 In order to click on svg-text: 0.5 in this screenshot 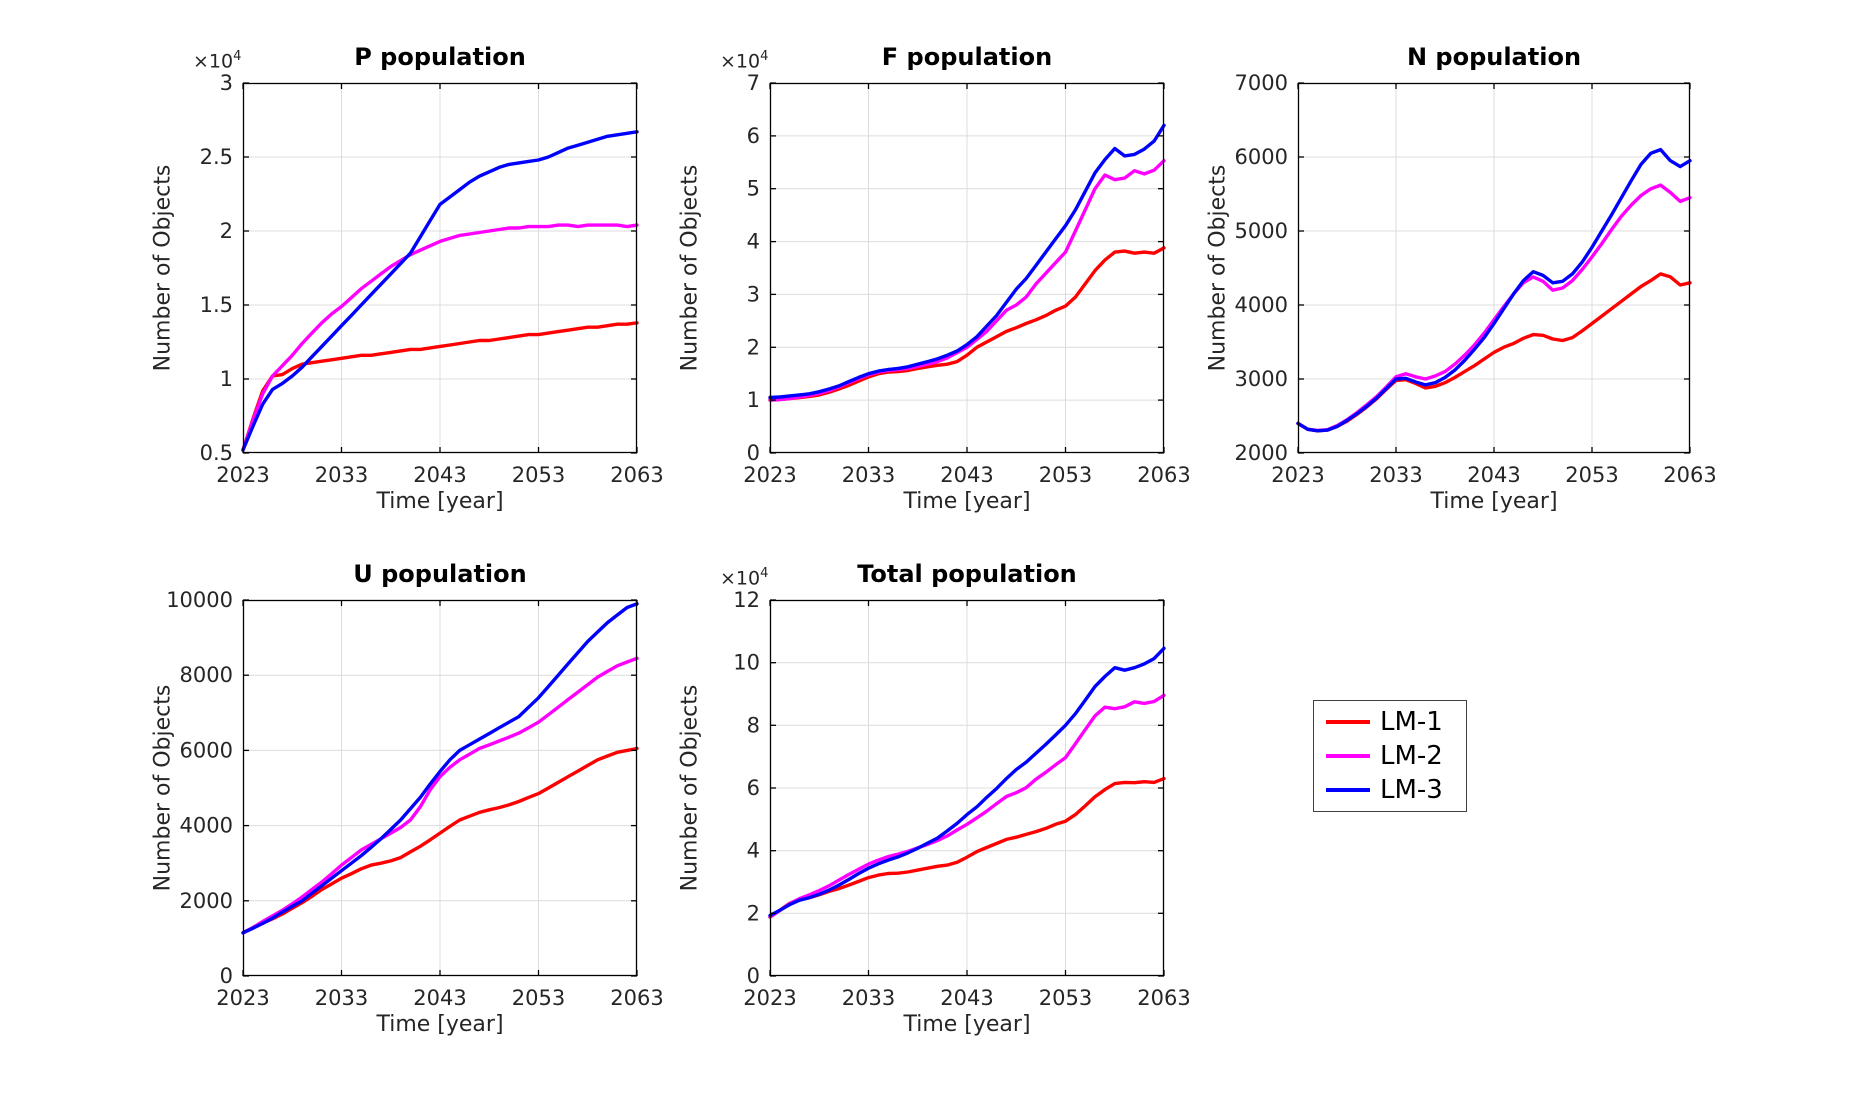, I will do `click(216, 453)`.